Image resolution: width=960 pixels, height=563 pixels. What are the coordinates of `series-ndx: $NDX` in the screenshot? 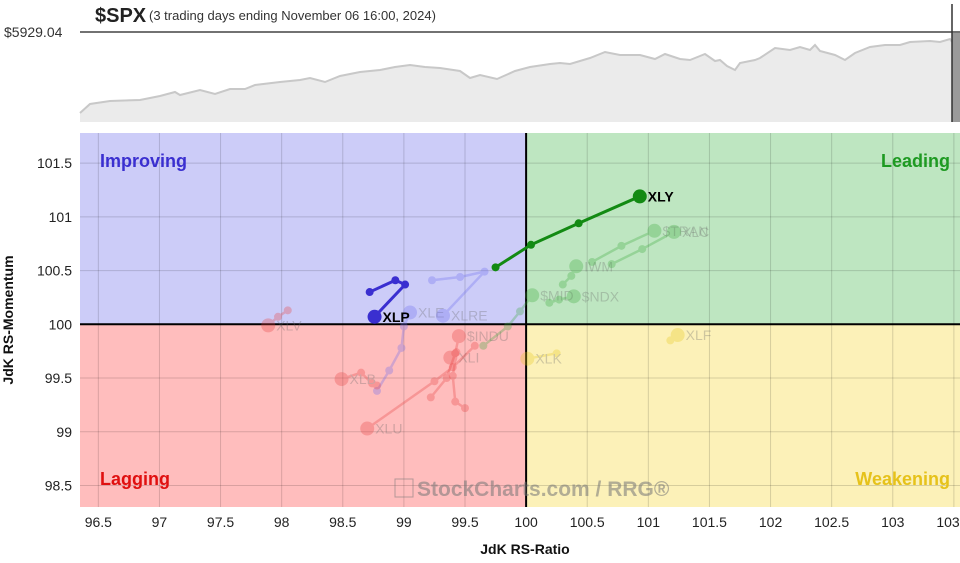 It's located at (582, 297).